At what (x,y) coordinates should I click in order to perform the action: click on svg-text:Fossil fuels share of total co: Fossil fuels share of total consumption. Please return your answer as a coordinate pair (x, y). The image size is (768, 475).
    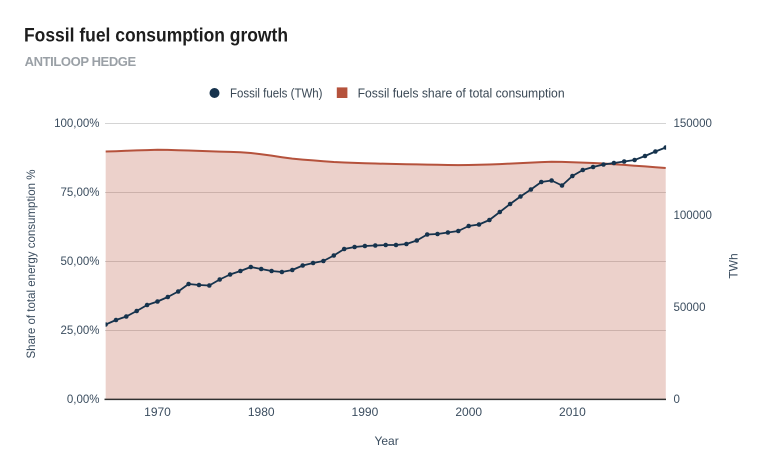
    Looking at the image, I should click on (461, 93).